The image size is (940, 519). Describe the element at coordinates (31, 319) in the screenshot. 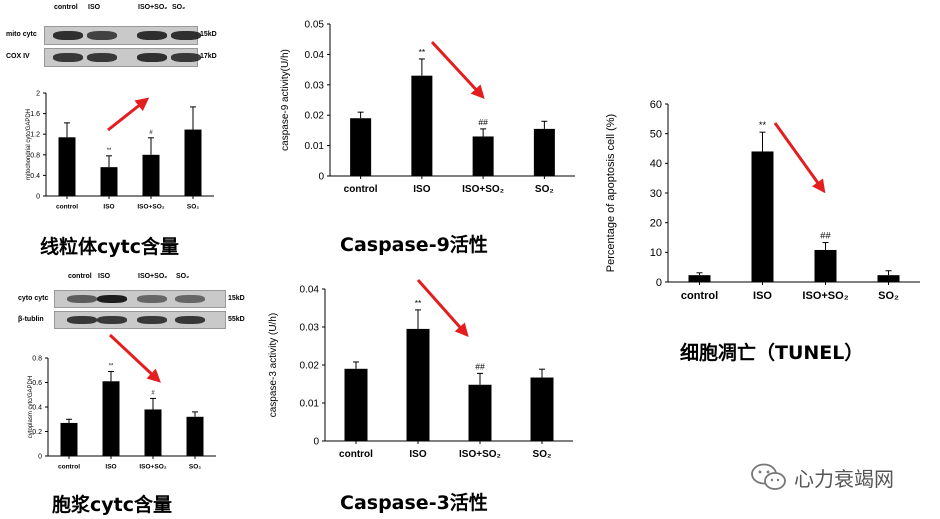

I see `blot-row-label: β-tublin` at that location.